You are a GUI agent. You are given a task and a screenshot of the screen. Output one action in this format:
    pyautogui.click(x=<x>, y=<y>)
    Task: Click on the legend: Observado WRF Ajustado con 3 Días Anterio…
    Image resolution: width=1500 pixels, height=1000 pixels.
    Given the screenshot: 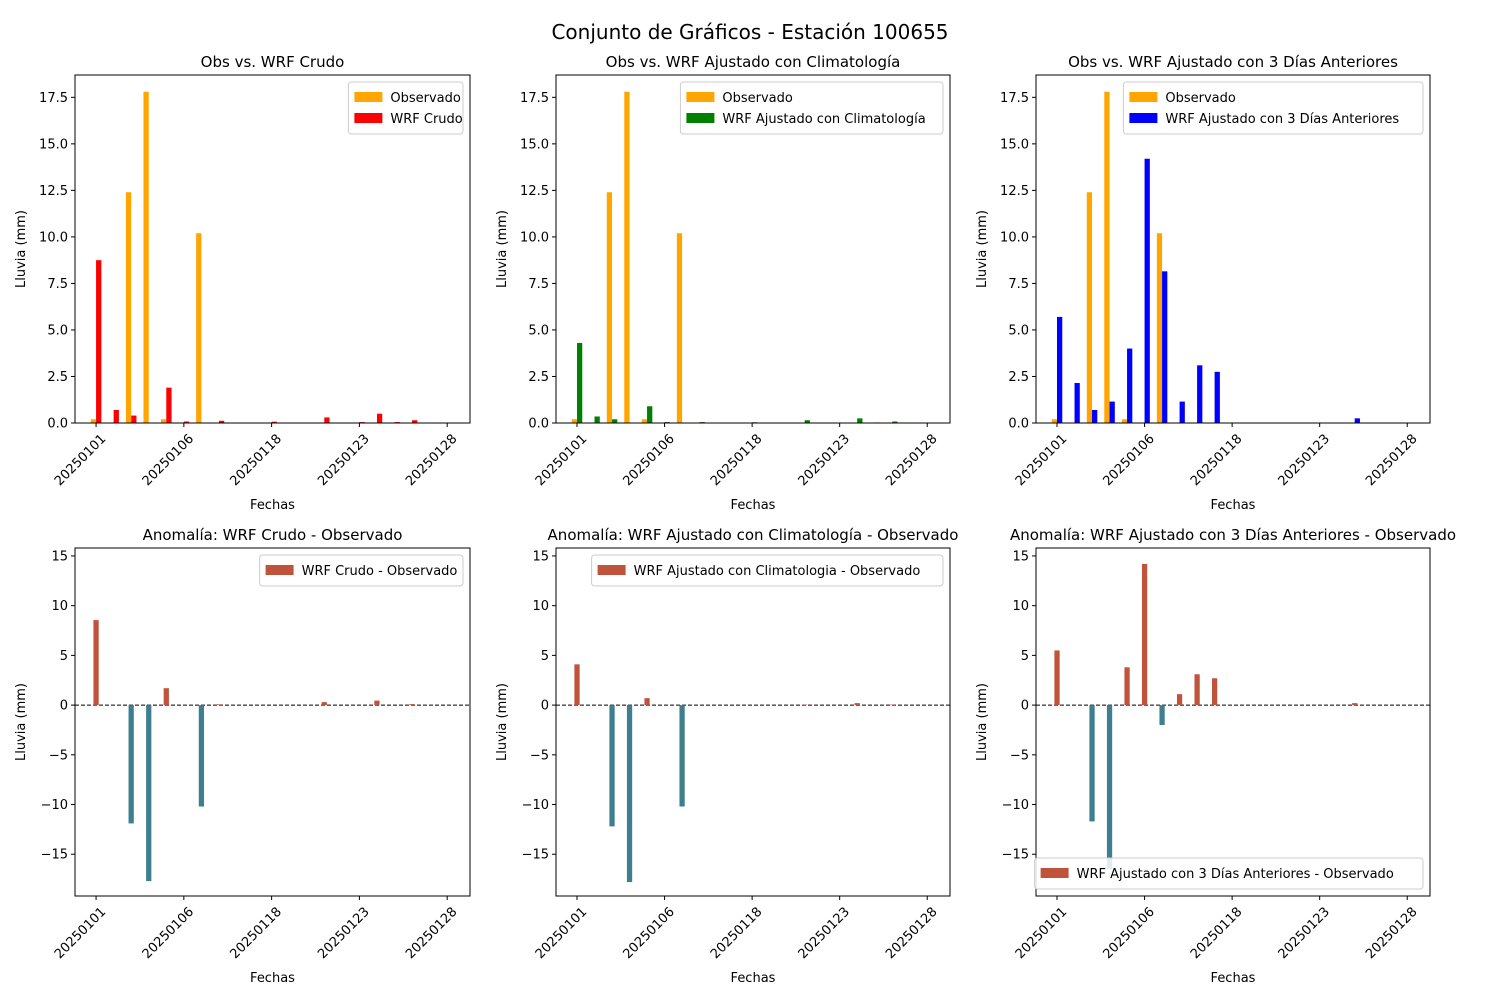 What is the action you would take?
    pyautogui.click(x=1273, y=108)
    